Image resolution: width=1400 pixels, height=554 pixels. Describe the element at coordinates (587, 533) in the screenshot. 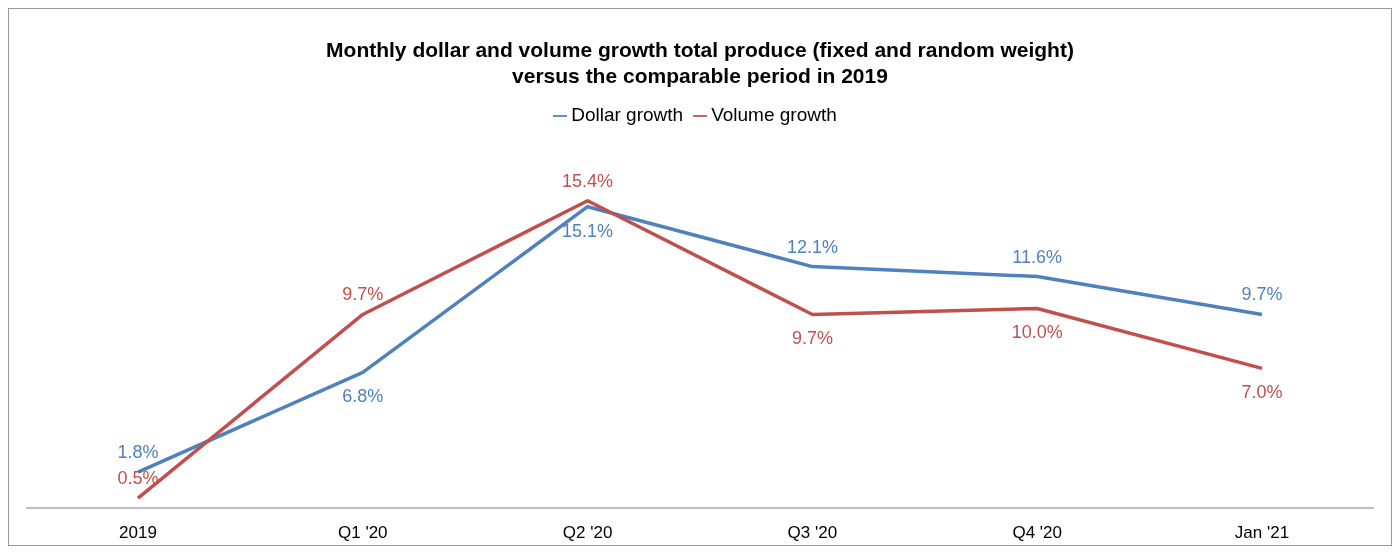

I see `x-tick-label: Q2 '20` at that location.